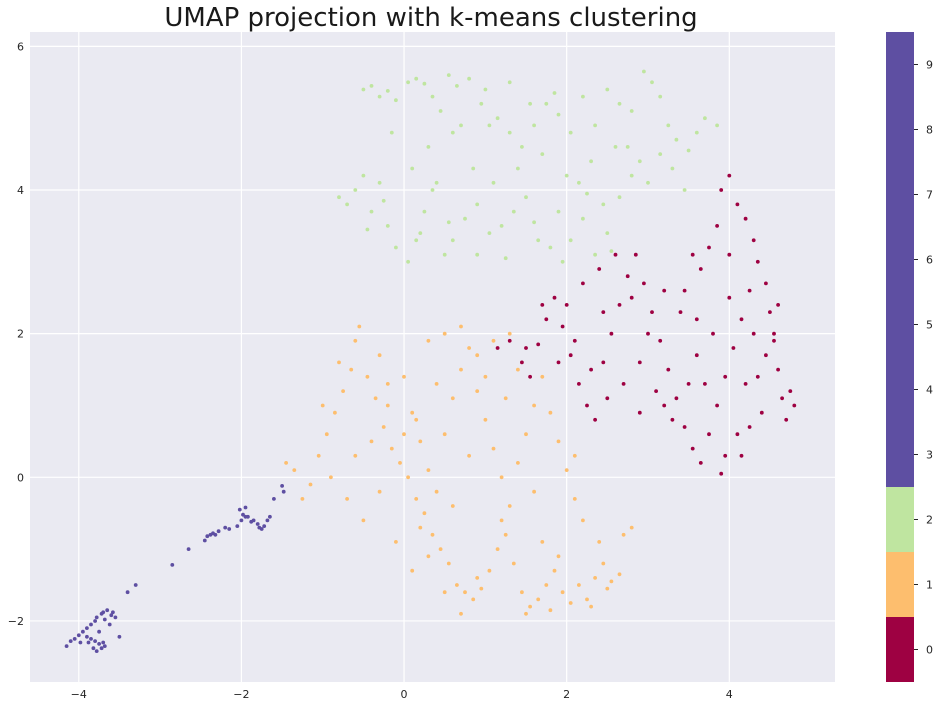 The width and height of the screenshot is (938, 710). I want to click on colorbar-tick-label: 6, so click(929, 260).